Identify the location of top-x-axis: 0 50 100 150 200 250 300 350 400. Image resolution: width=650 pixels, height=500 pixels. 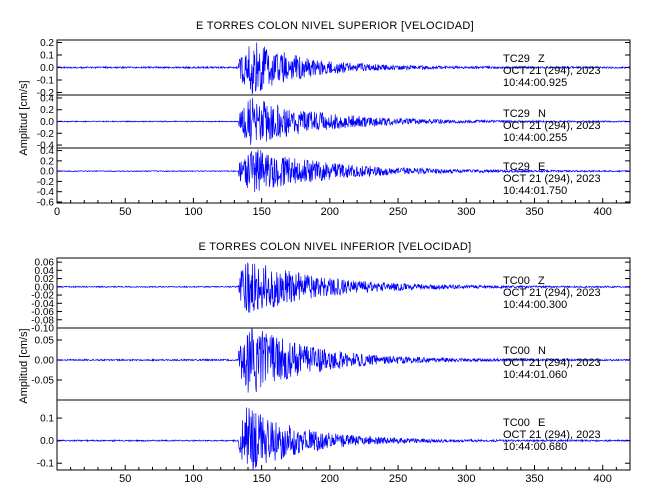
(335, 208).